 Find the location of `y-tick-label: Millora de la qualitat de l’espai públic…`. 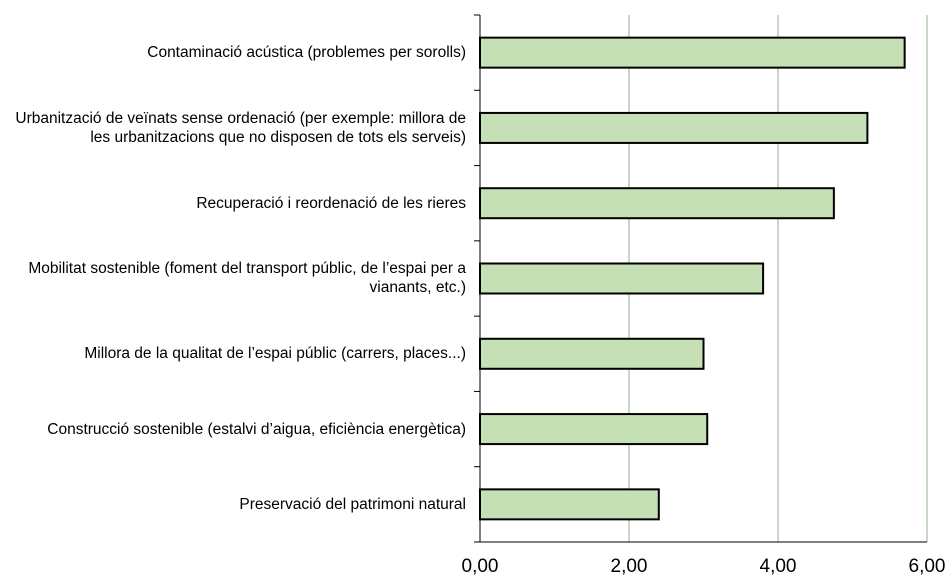

y-tick-label: Millora de la qualitat de l’espai públic… is located at coordinates (275, 354).